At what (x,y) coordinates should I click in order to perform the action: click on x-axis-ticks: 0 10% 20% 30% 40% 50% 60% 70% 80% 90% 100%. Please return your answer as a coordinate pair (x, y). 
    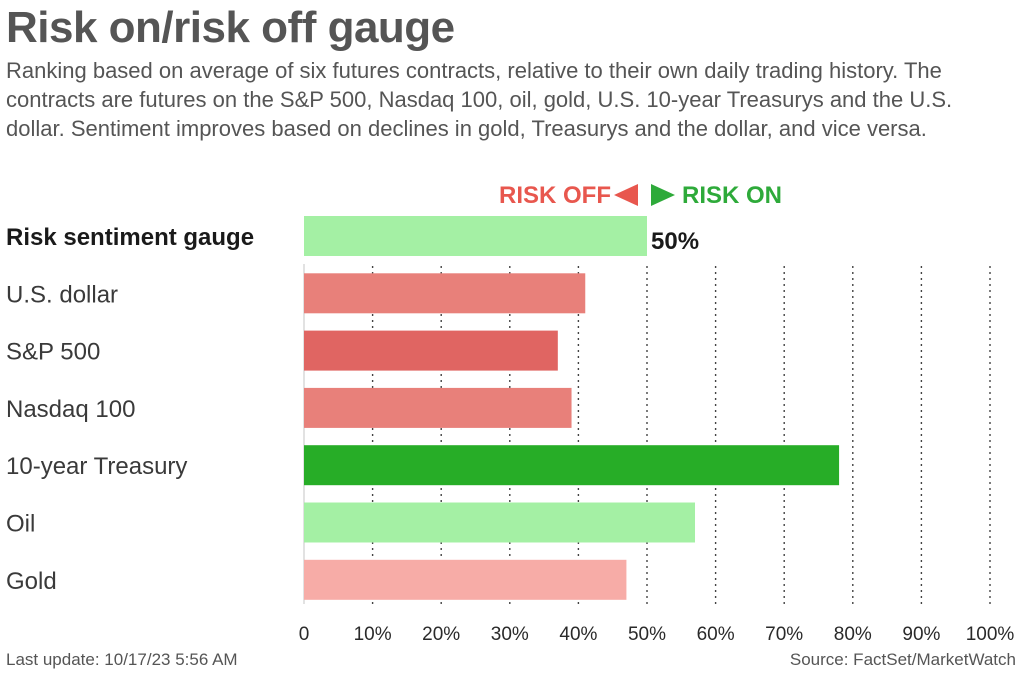
    Looking at the image, I should click on (657, 634).